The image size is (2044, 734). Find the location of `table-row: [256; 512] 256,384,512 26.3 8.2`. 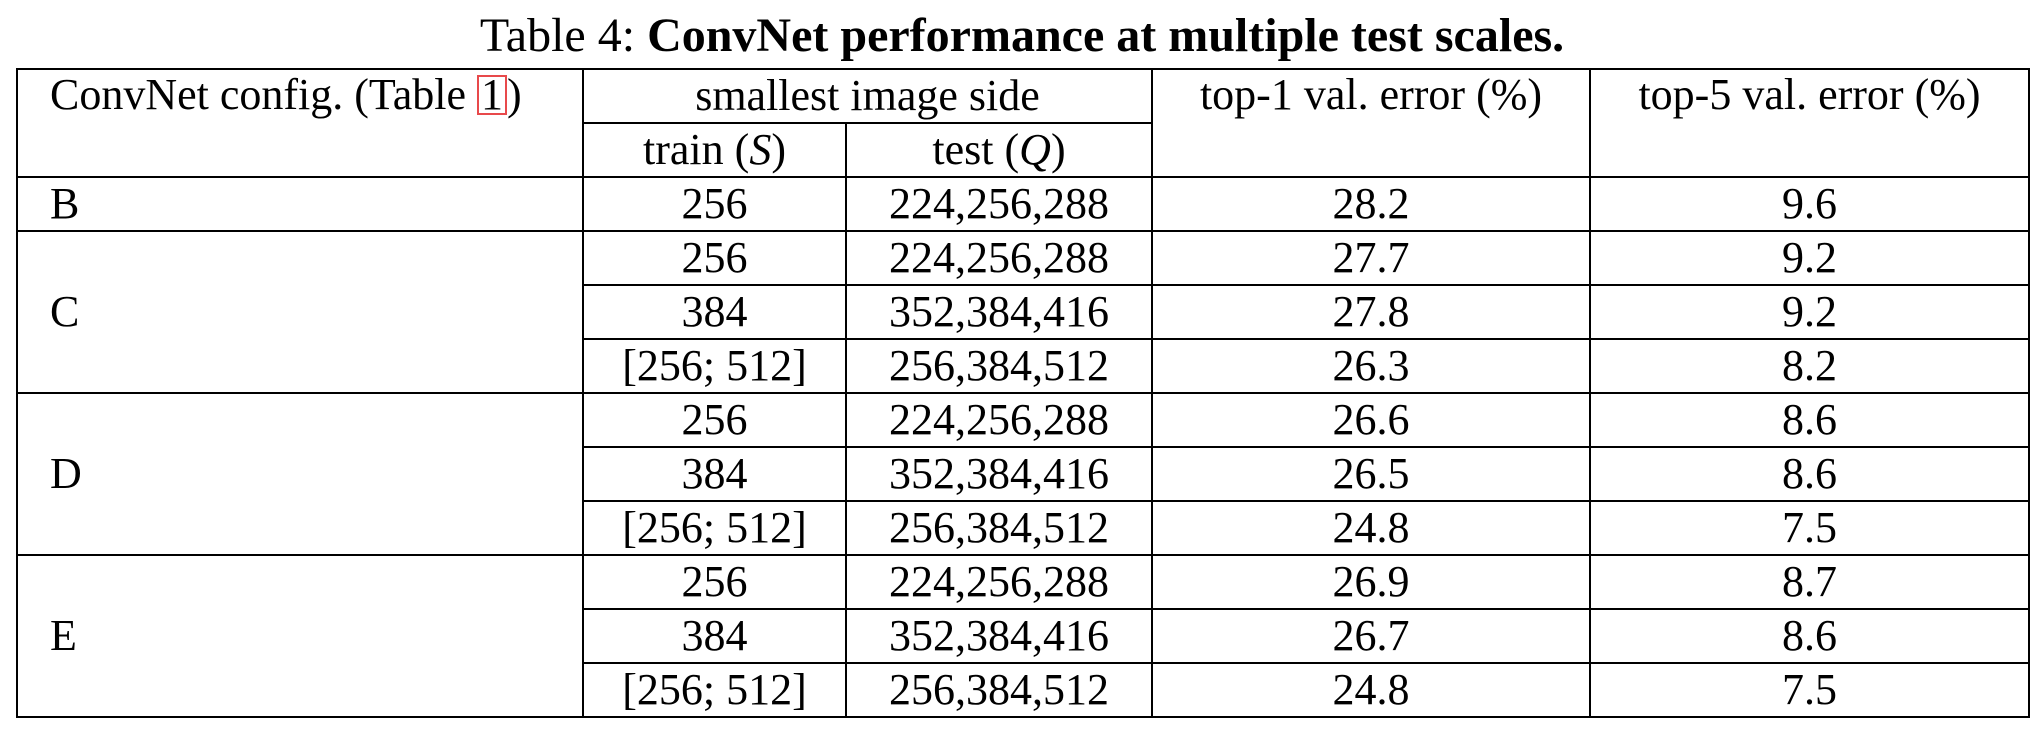

table-row: [256; 512] 256,384,512 26.3 8.2 is located at coordinates (1023, 366).